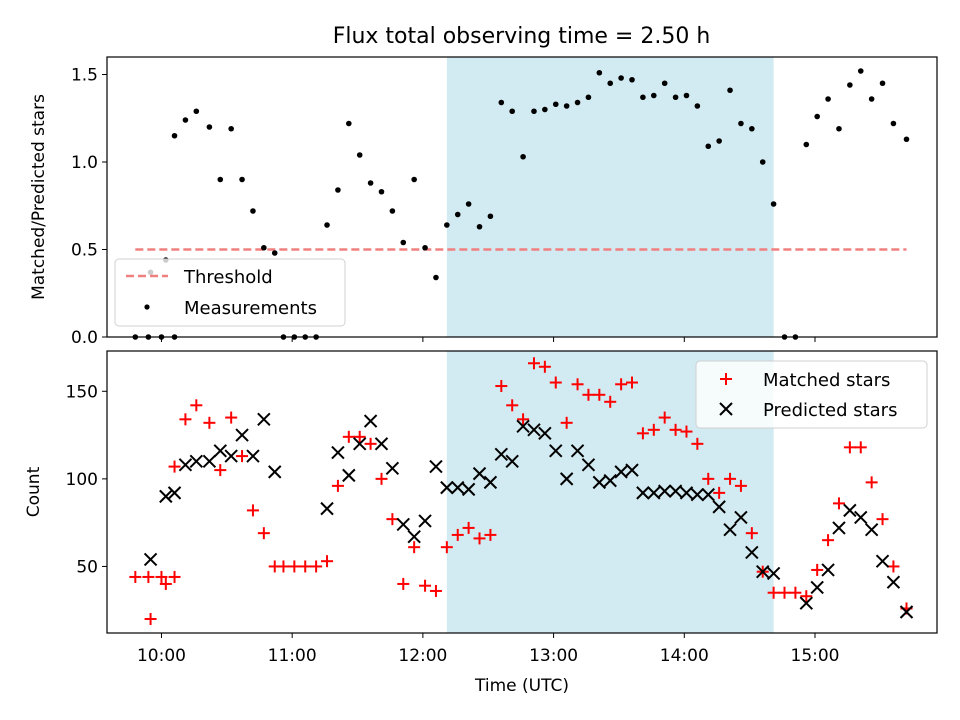  I want to click on top-y-axis-label: Matched/Predicted stars, so click(39, 197).